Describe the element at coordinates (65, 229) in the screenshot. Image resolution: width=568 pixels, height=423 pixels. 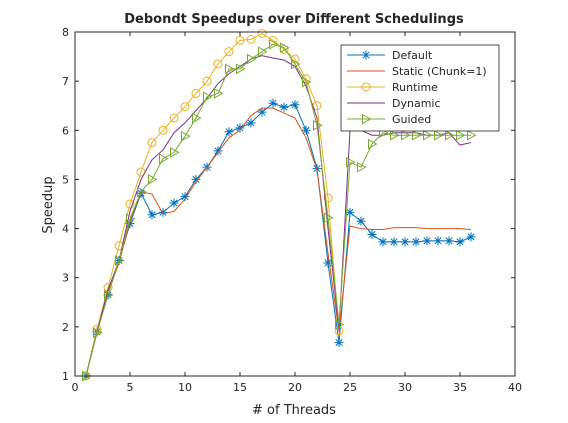
I see `y-tick-label: 4` at that location.